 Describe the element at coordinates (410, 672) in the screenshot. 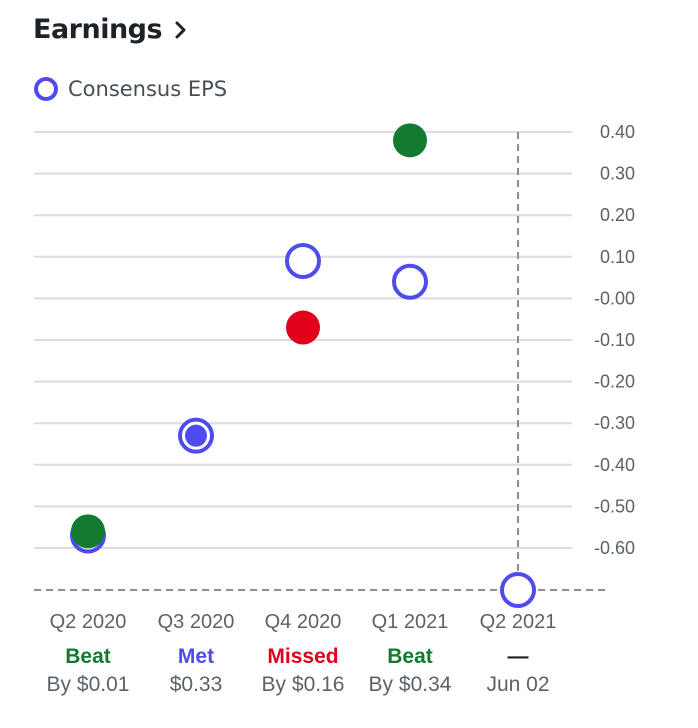

I see `result-column: Beat By $0.34` at that location.